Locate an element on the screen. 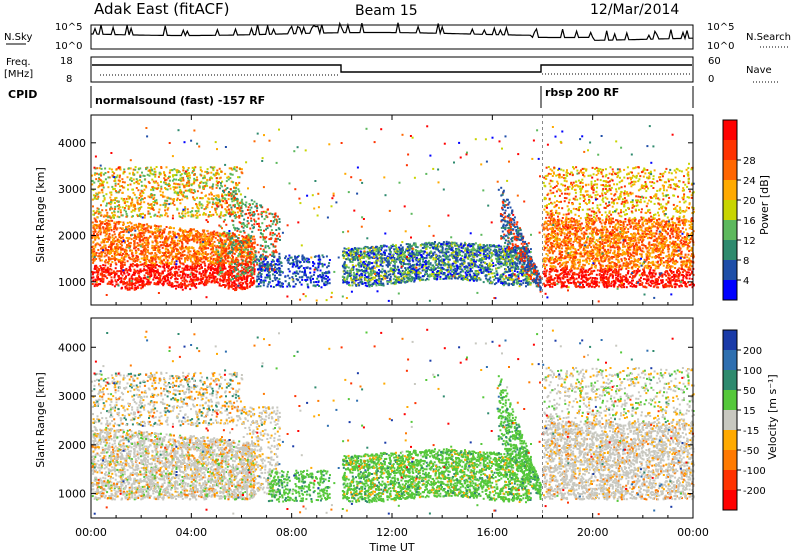 The width and height of the screenshot is (800, 554). colorbar-tick: 4 is located at coordinates (746, 281).